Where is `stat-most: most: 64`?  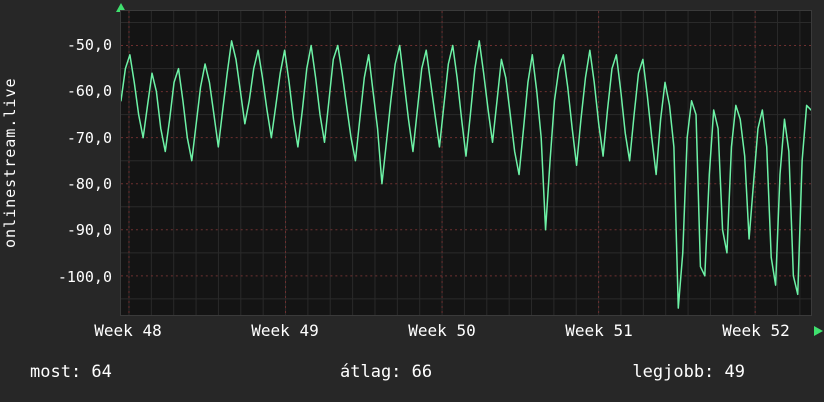 stat-most: most: 64 is located at coordinates (71, 372).